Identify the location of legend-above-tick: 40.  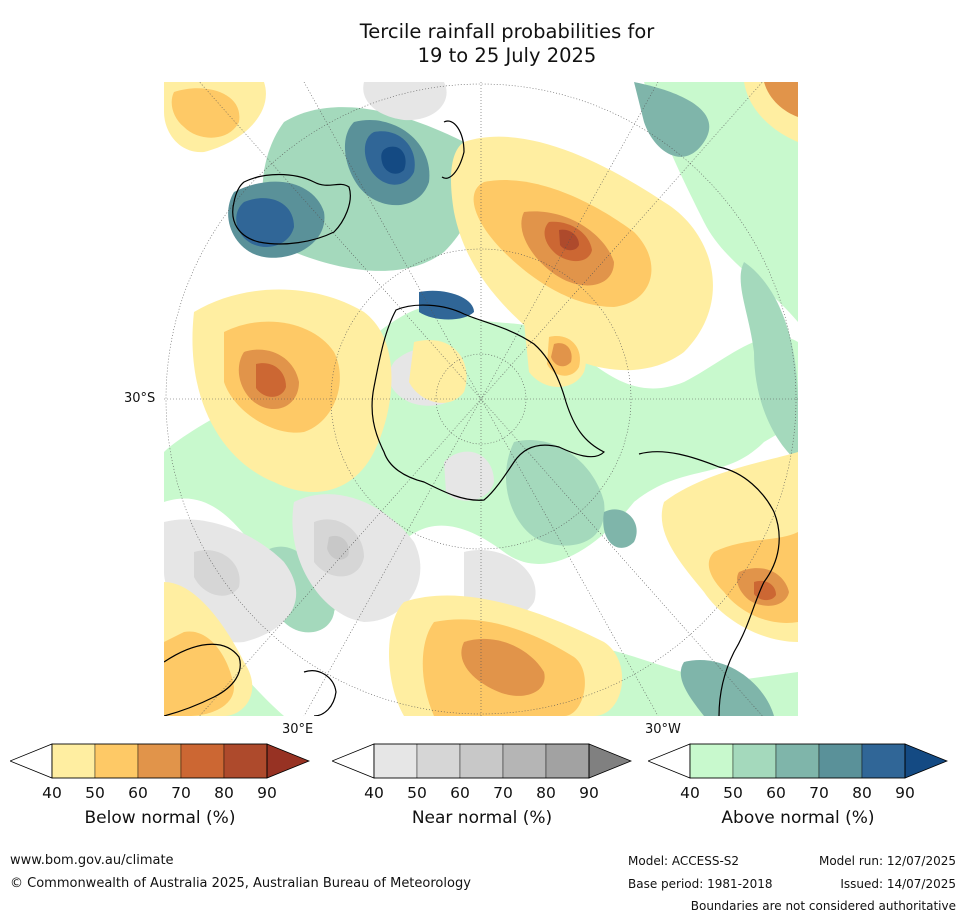
(690, 793).